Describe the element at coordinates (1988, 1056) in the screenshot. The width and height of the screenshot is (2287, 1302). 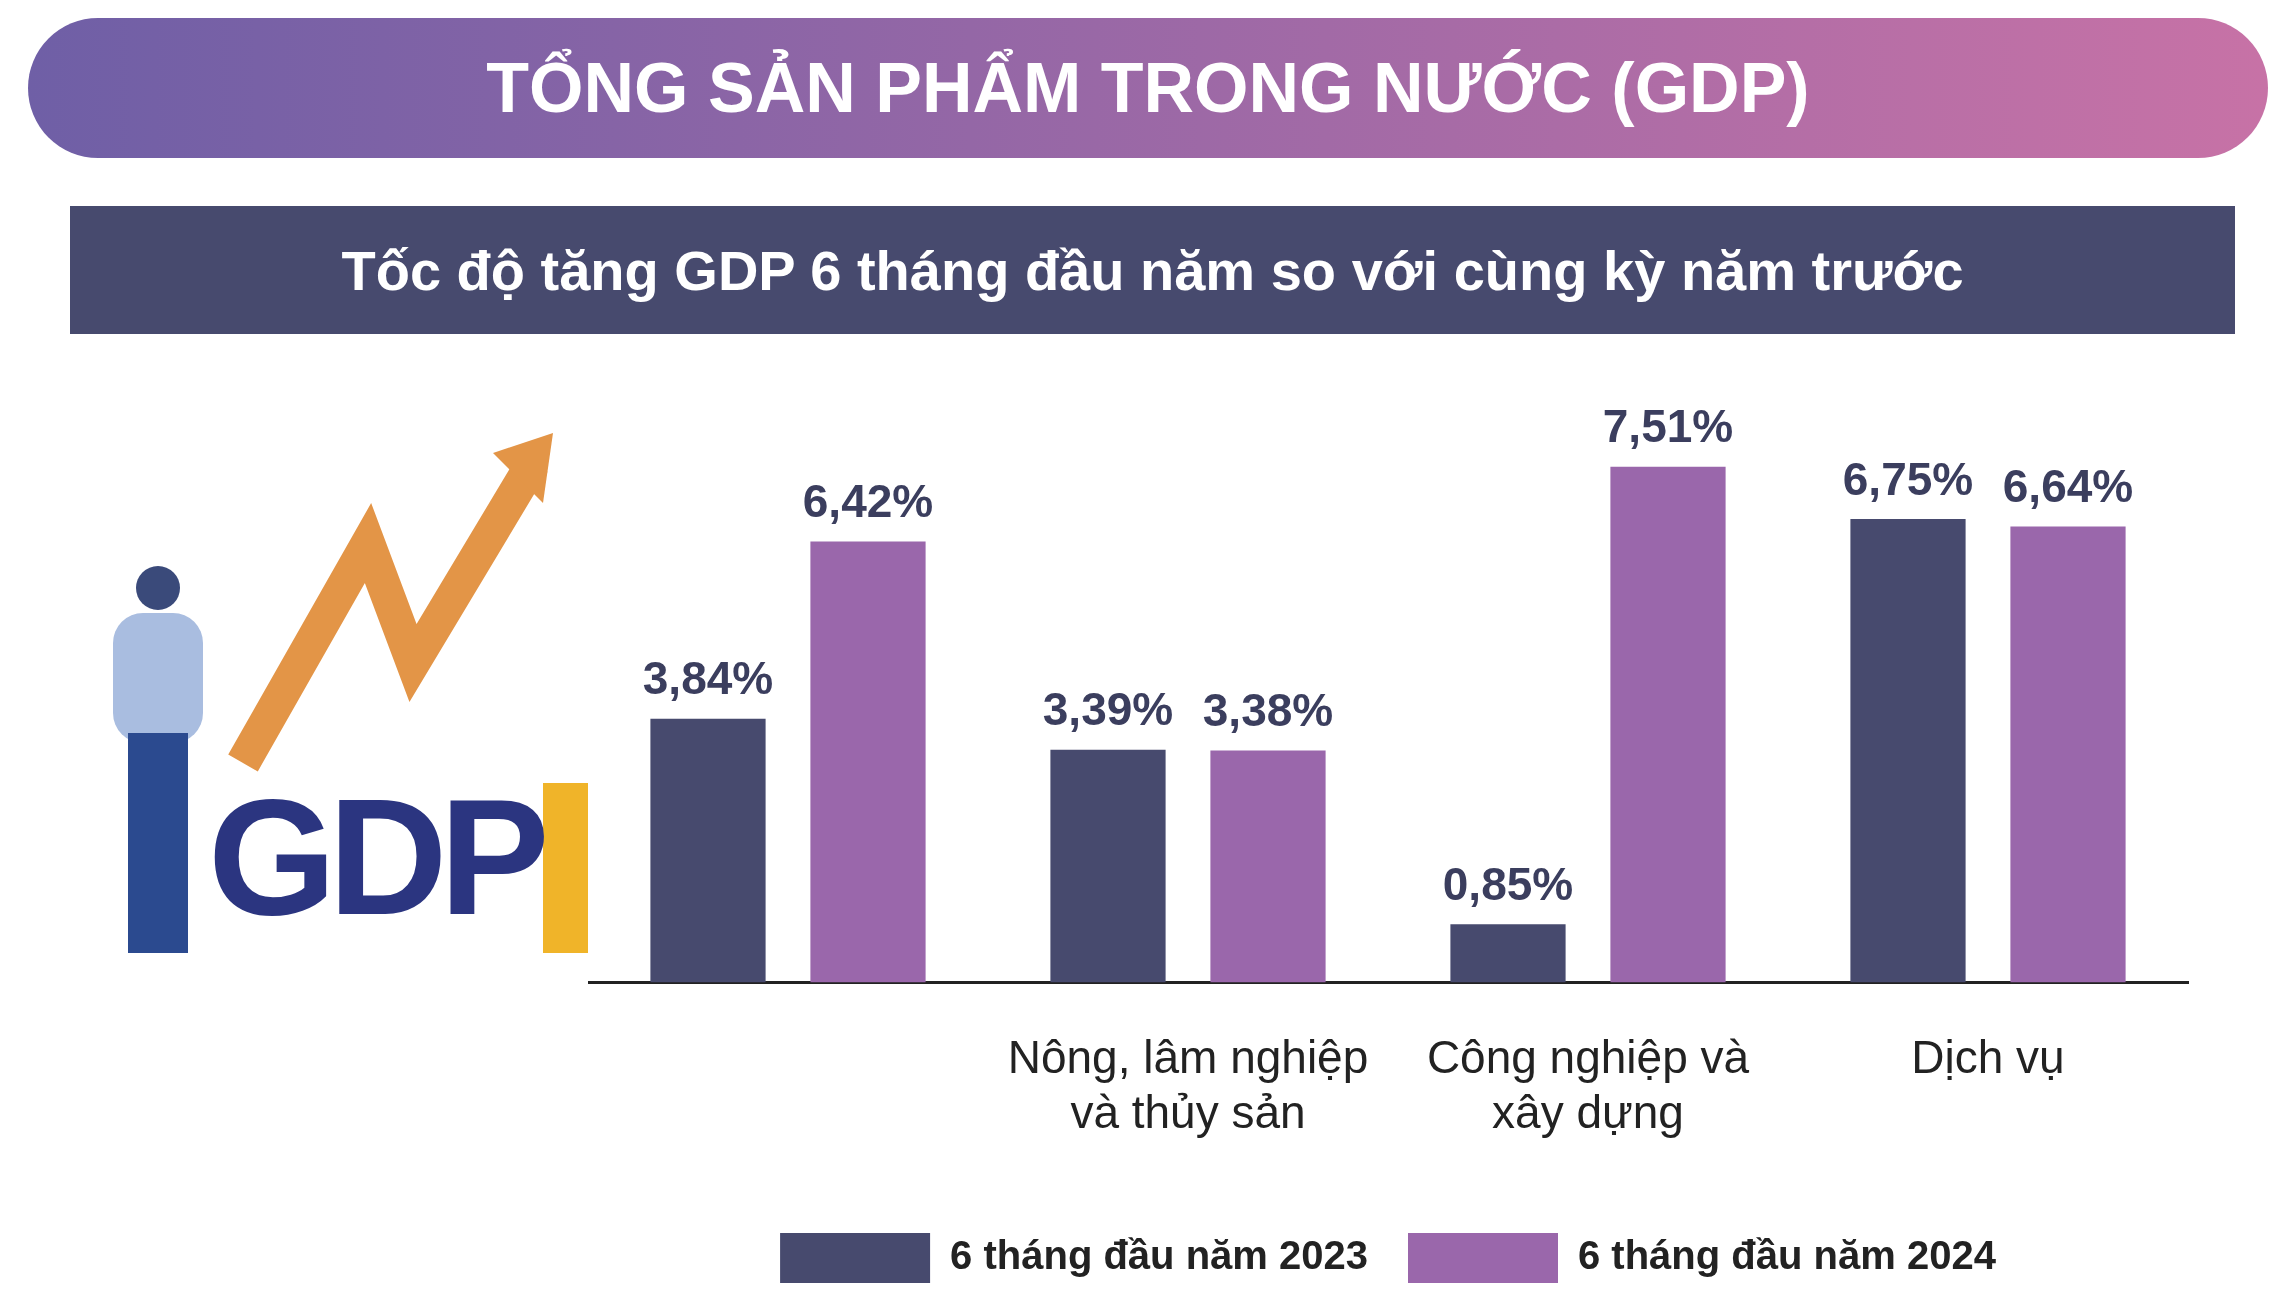
I see `x-tick-label: Dịch vụ` at that location.